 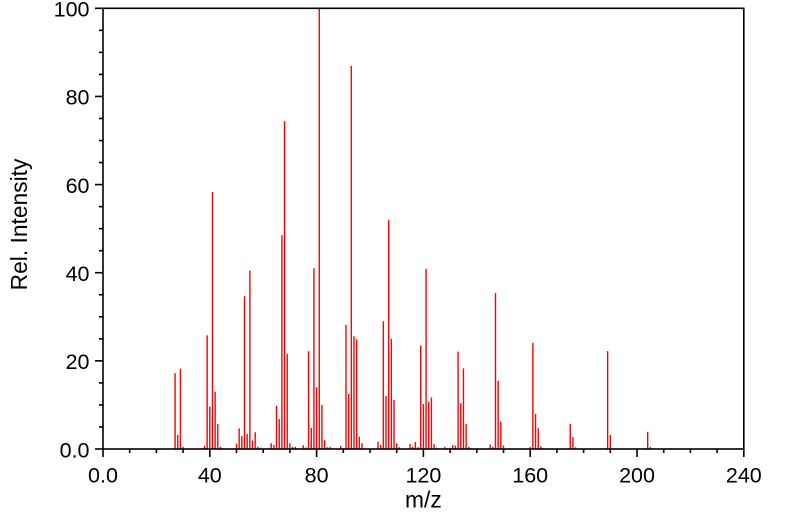 I want to click on svg-text: 60, so click(x=78, y=186).